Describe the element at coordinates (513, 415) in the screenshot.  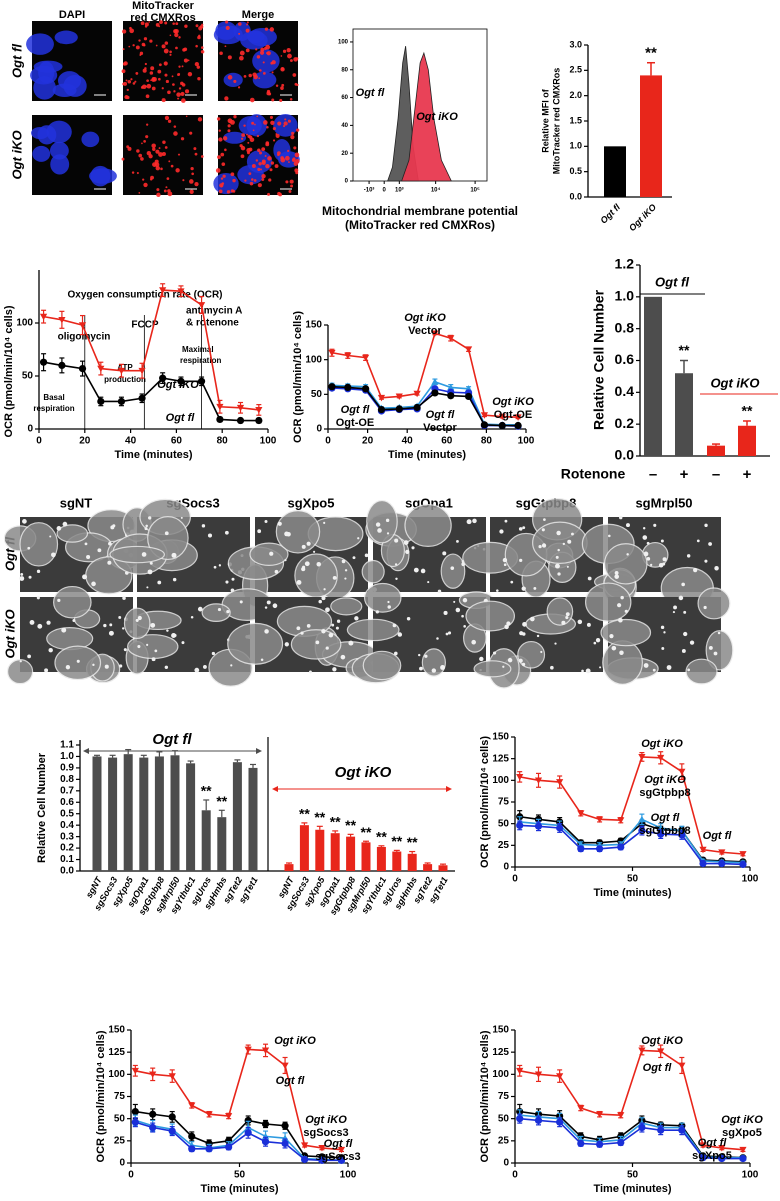
I see `series-label: Ogt-OE` at that location.